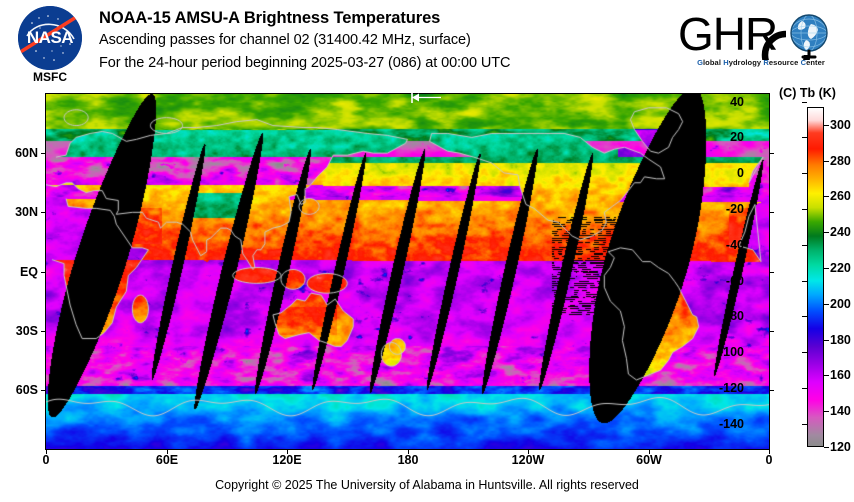  Describe the element at coordinates (26, 212) in the screenshot. I see `y-axis-label: 30N` at that location.